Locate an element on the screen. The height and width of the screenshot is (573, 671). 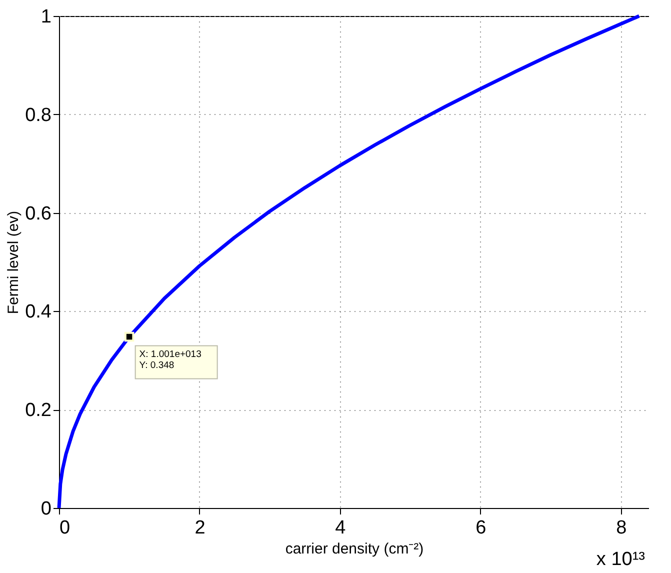
y-axis-title: Fermi level (ev) is located at coordinates (13, 262).